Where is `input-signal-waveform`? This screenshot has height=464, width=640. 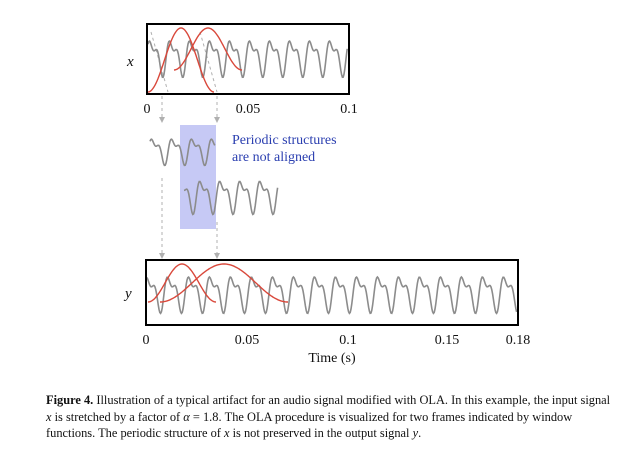 input-signal-waveform is located at coordinates (247, 59).